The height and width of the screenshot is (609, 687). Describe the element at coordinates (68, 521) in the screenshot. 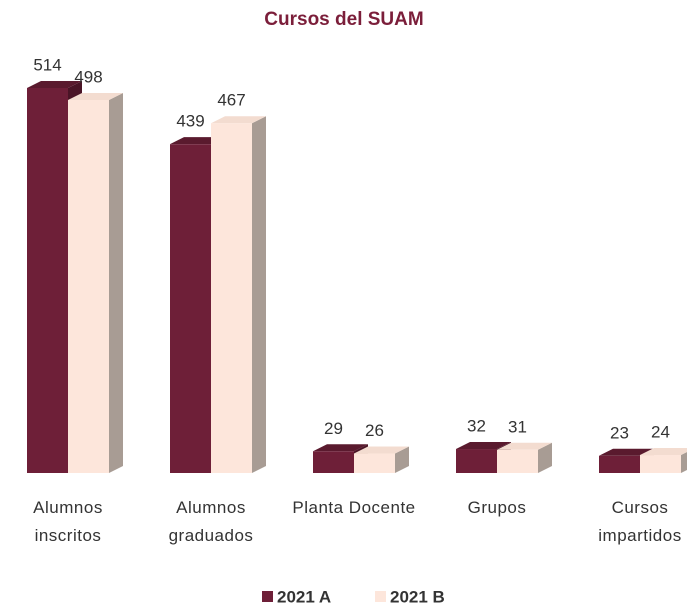

I see `x-tick-label: Alumnos inscritos` at that location.